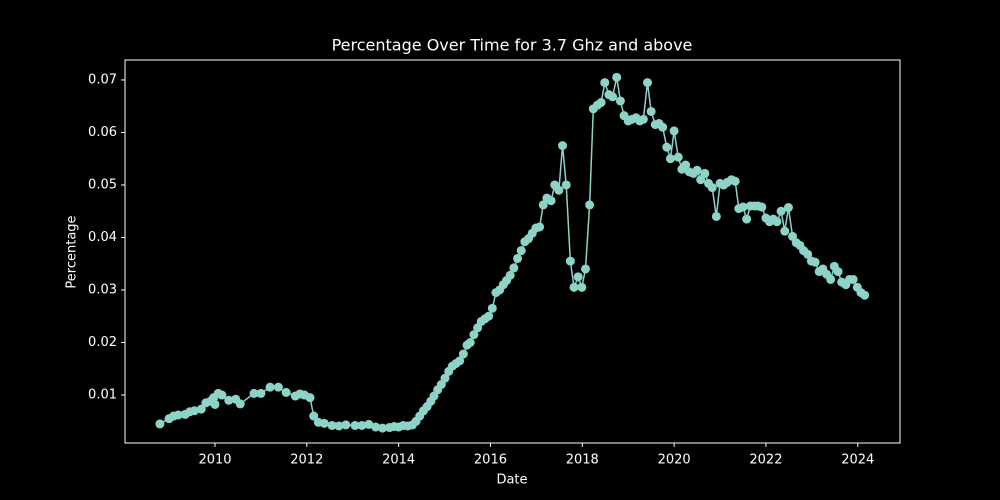 This screenshot has height=500, width=1000. Describe the element at coordinates (72, 251) in the screenshot. I see `y-axis-label: Percentage` at that location.